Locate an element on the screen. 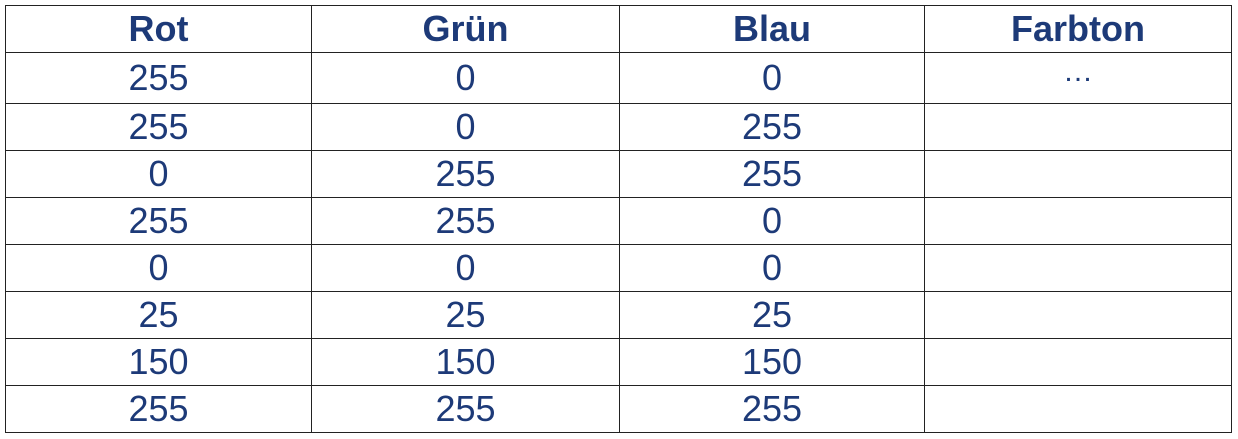 Image resolution: width=1238 pixels, height=439 pixels. table-row: 150 150 150 is located at coordinates (618, 362).